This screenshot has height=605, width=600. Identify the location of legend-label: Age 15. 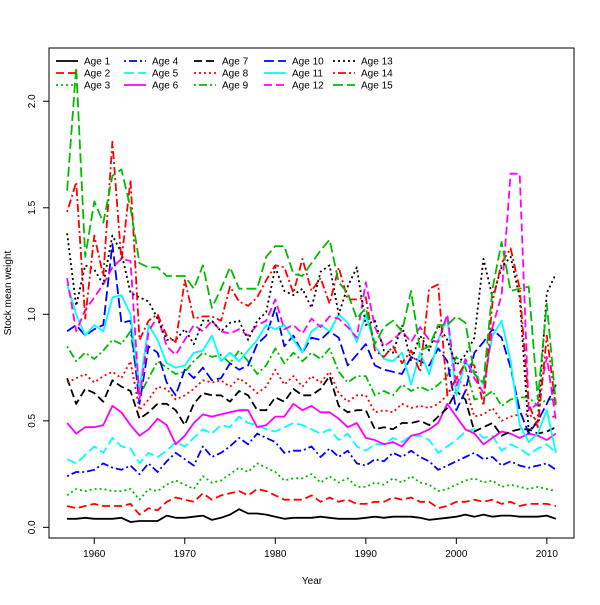
(377, 86).